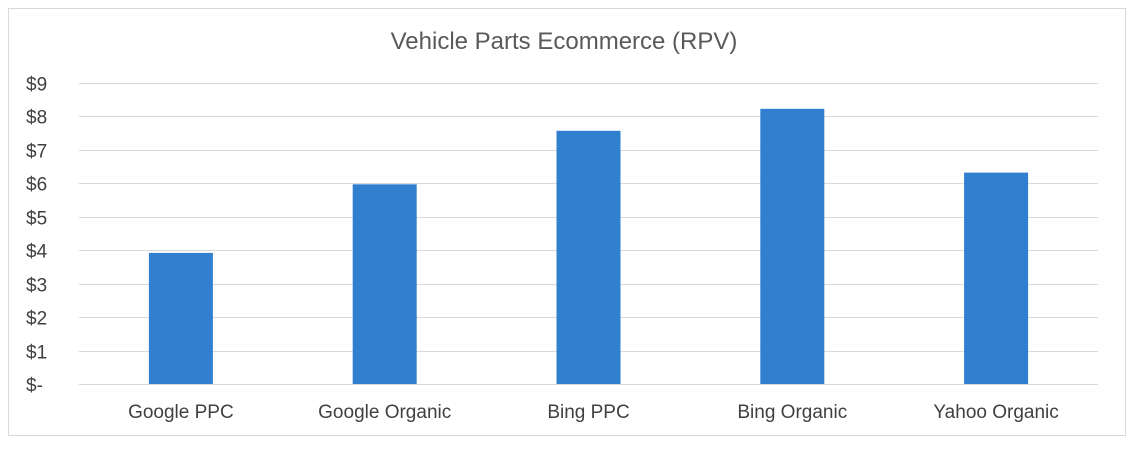 Image resolution: width=1136 pixels, height=452 pixels. I want to click on y-tick-label: $5, so click(36, 219).